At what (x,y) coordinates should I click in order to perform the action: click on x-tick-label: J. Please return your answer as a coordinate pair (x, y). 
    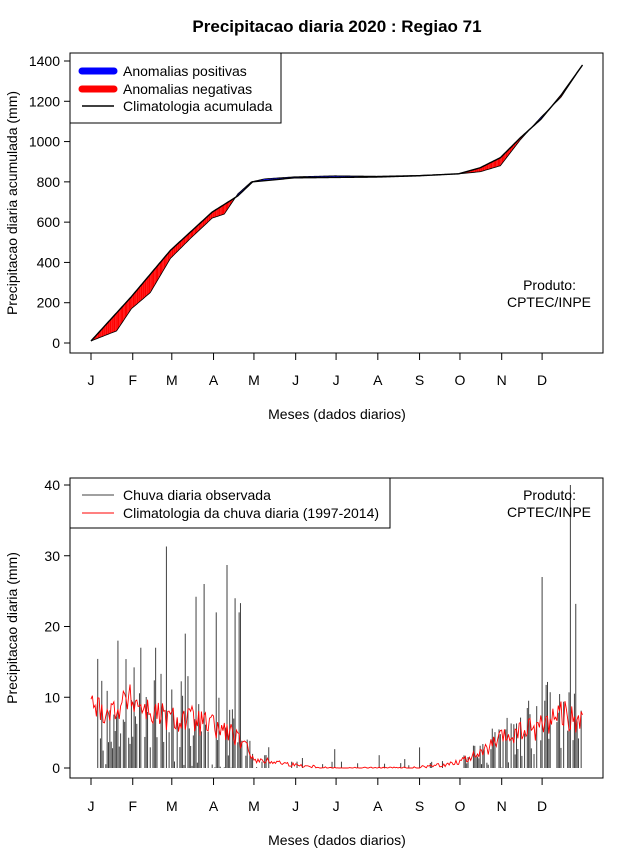
    Looking at the image, I should click on (336, 380).